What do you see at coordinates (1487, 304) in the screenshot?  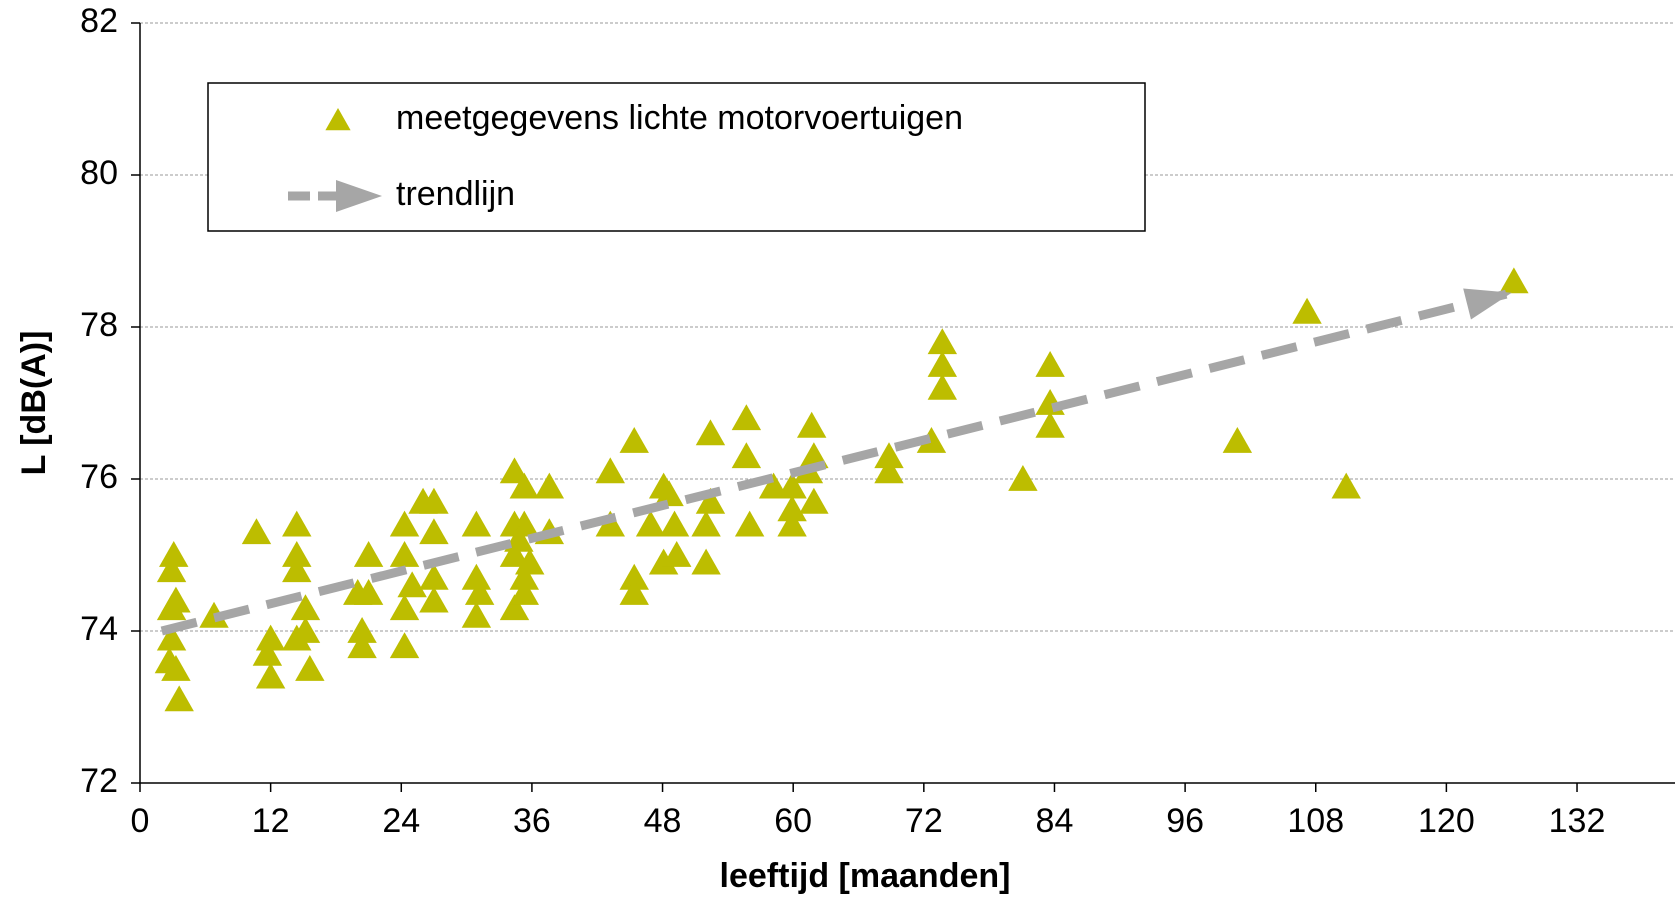 I see `trend-arrow` at bounding box center [1487, 304].